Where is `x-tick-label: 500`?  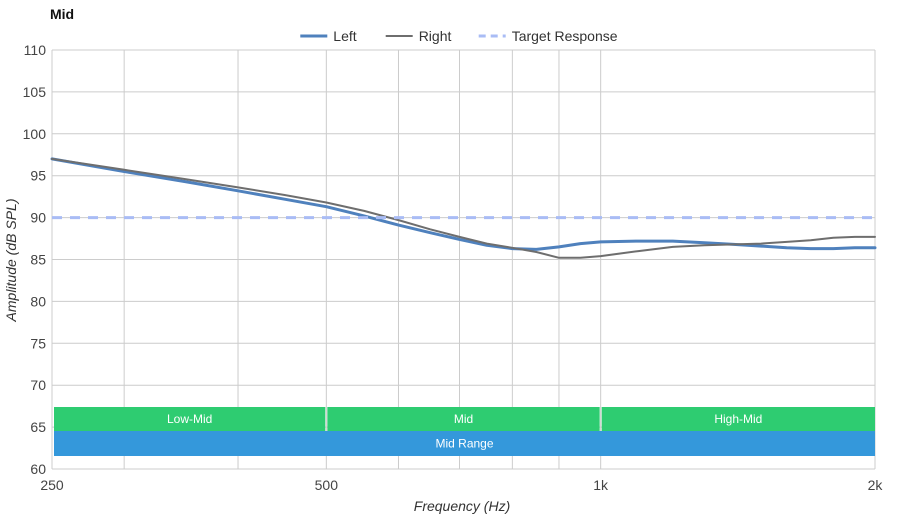
x-tick-label: 500 is located at coordinates (327, 485).